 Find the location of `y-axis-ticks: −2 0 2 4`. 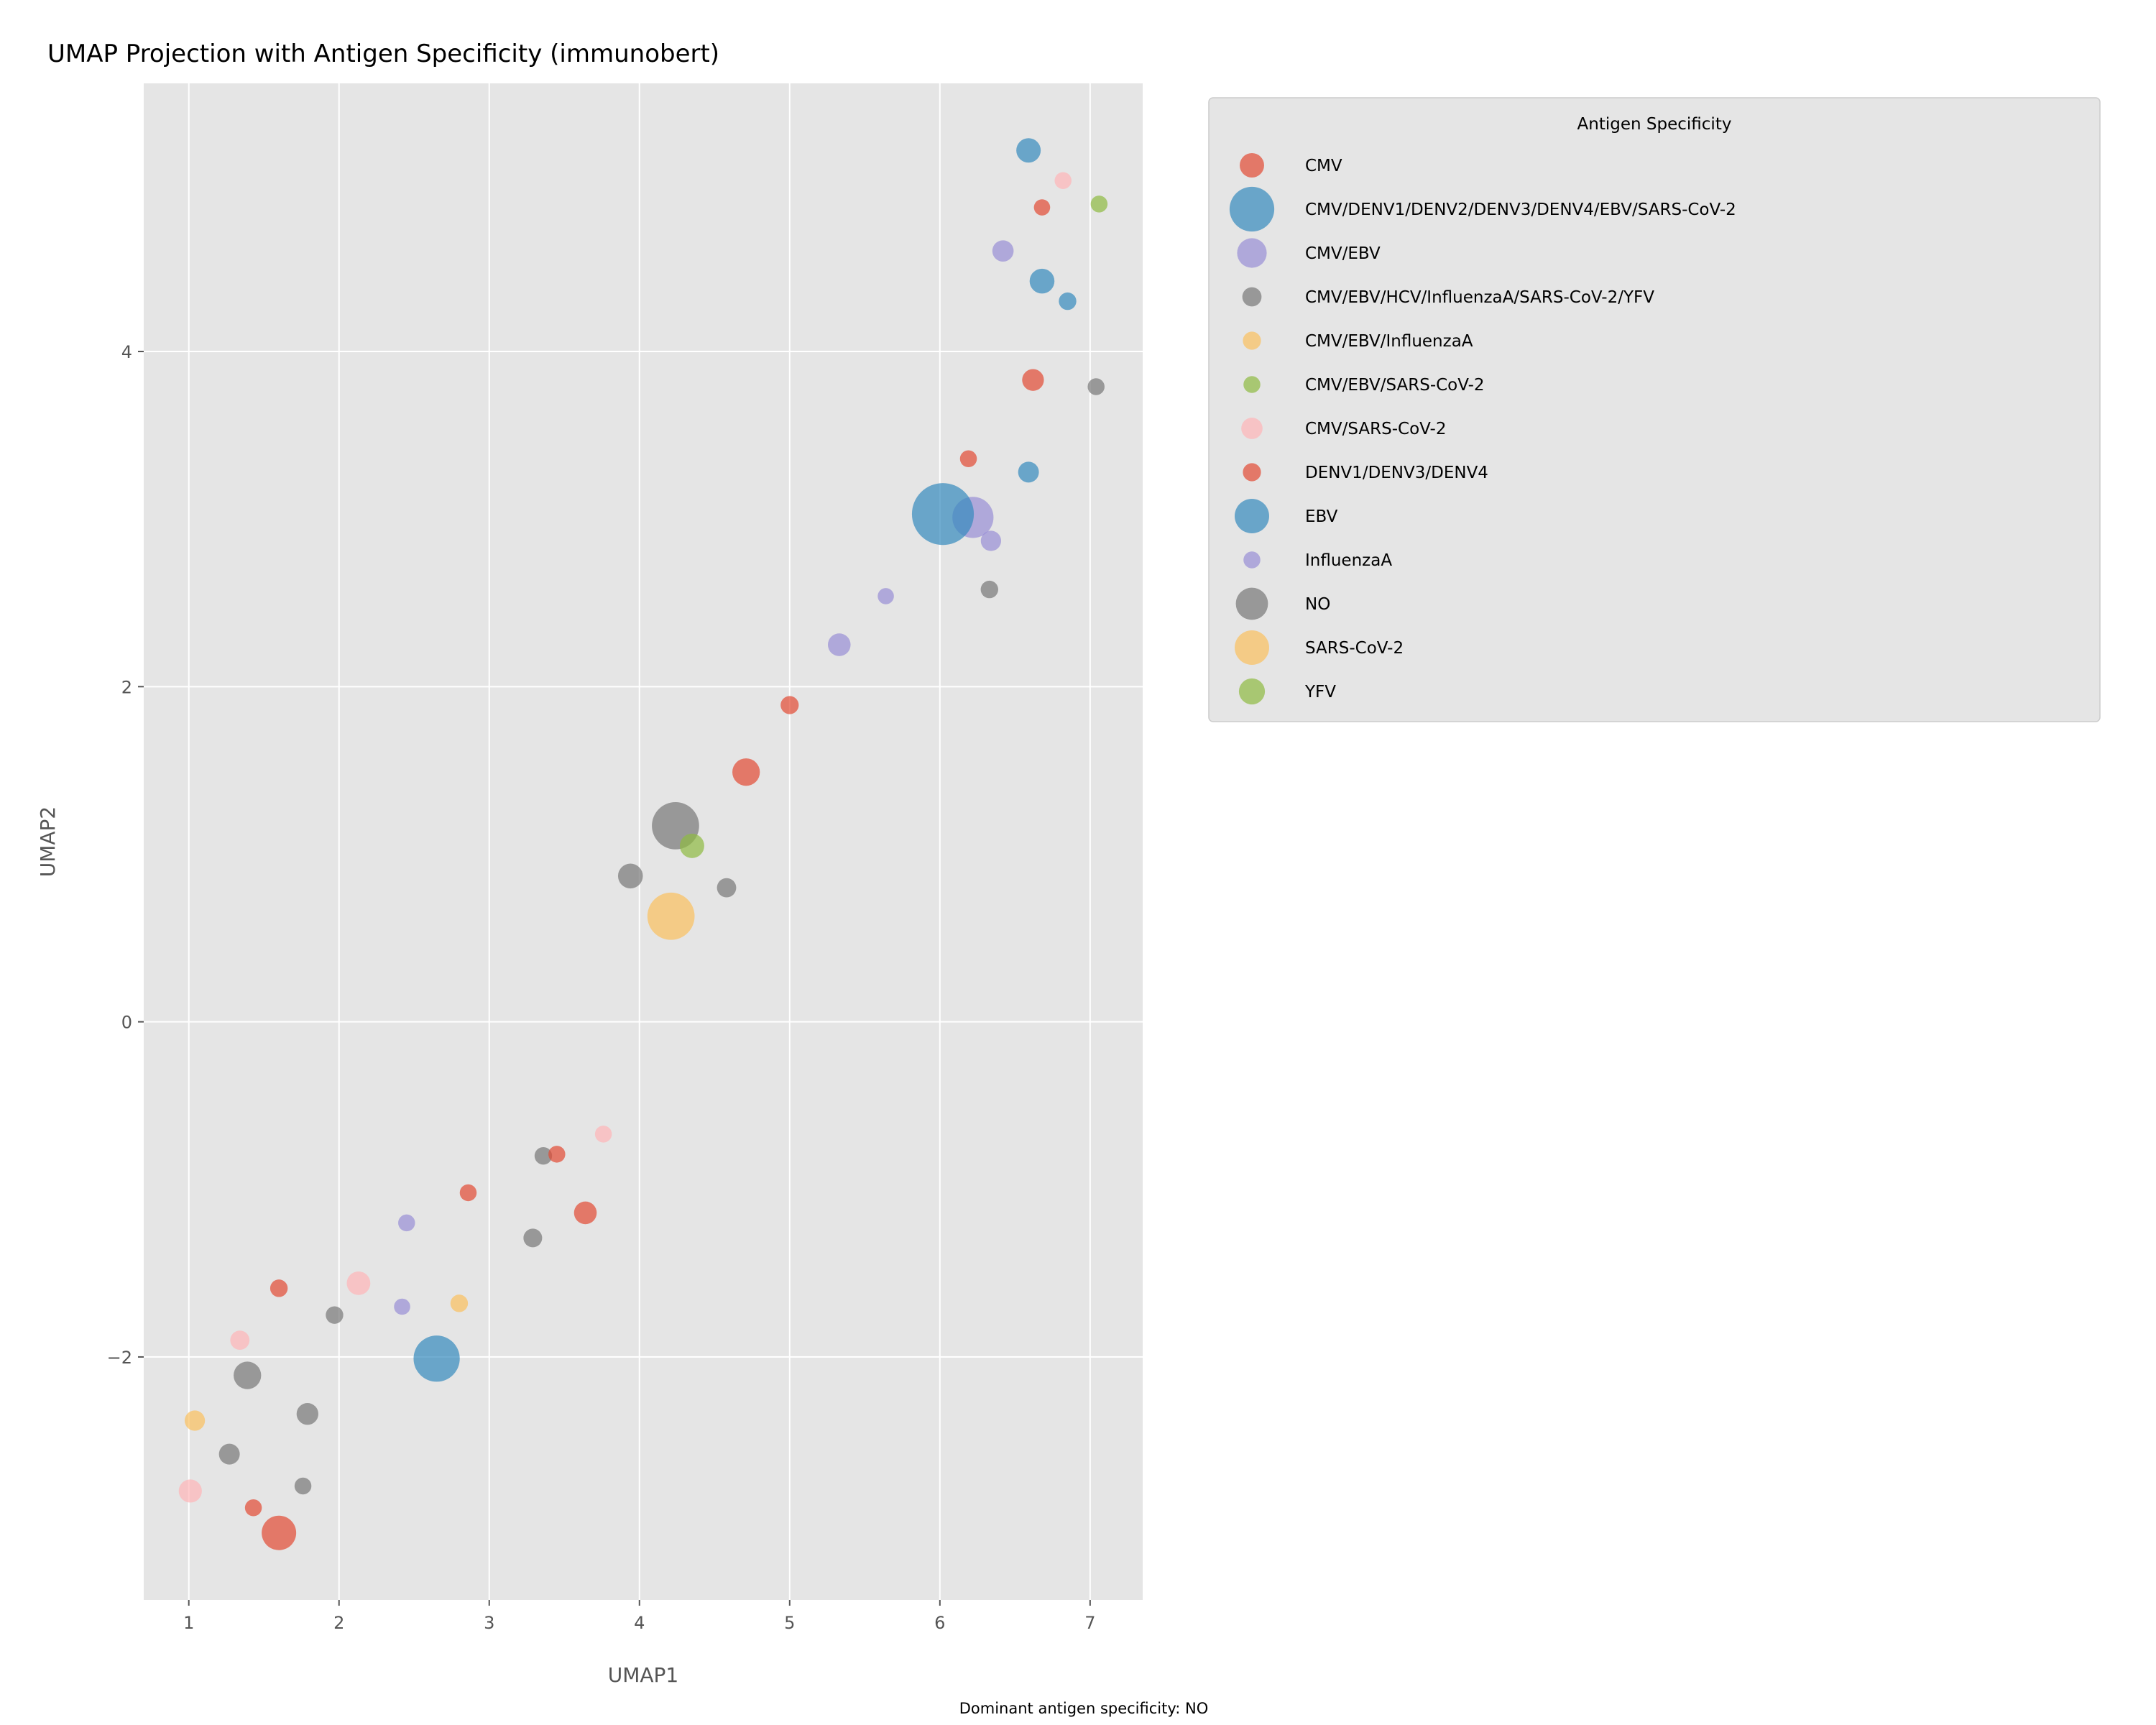

y-axis-ticks: −2 0 2 4 is located at coordinates (125, 855).